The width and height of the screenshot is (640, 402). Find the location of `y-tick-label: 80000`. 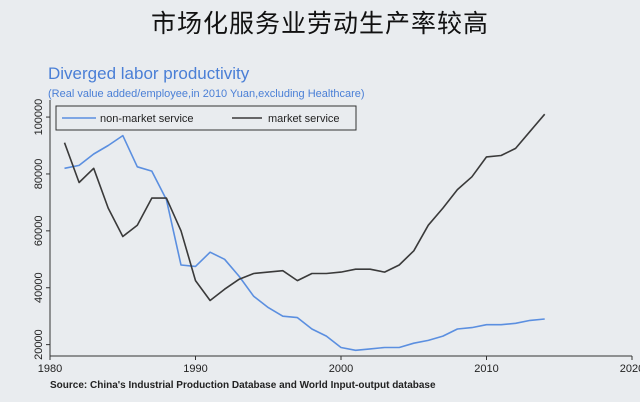

y-tick-label: 80000 is located at coordinates (39, 174).